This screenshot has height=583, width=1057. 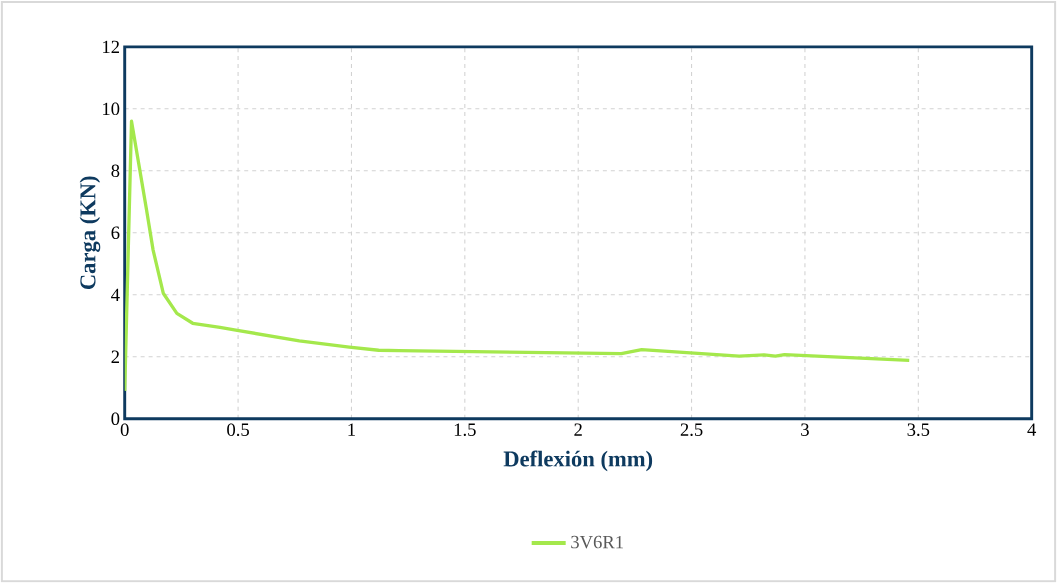 What do you see at coordinates (115, 418) in the screenshot?
I see `y-tick-label: 0` at bounding box center [115, 418].